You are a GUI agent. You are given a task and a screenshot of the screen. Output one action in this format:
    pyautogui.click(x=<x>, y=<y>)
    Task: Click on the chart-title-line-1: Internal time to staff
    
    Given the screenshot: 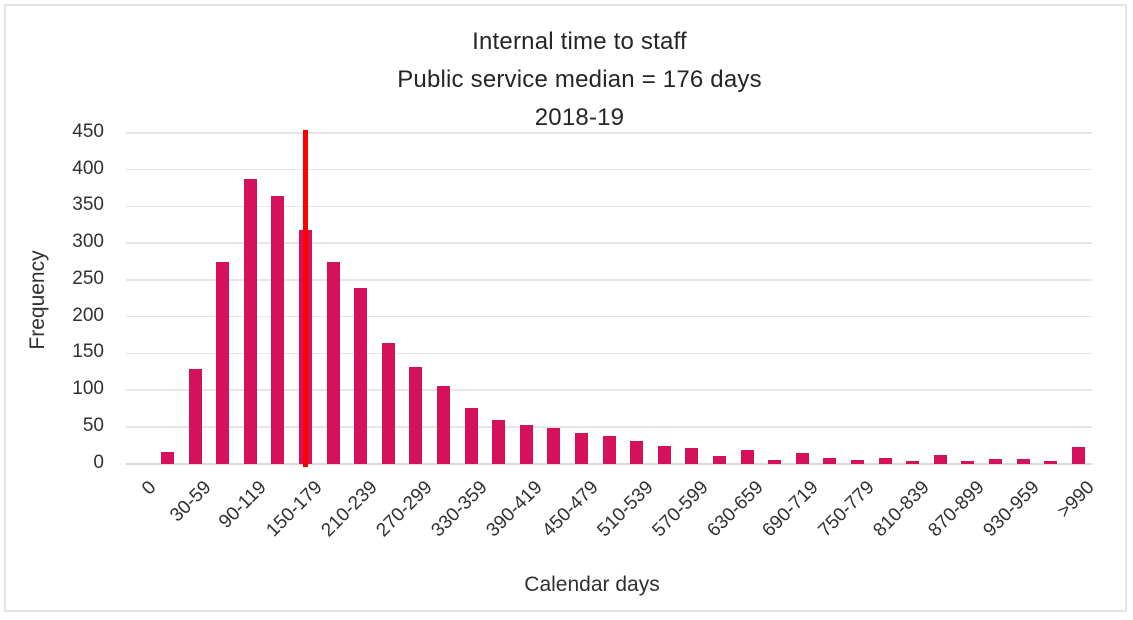 What is the action you would take?
    pyautogui.click(x=579, y=41)
    